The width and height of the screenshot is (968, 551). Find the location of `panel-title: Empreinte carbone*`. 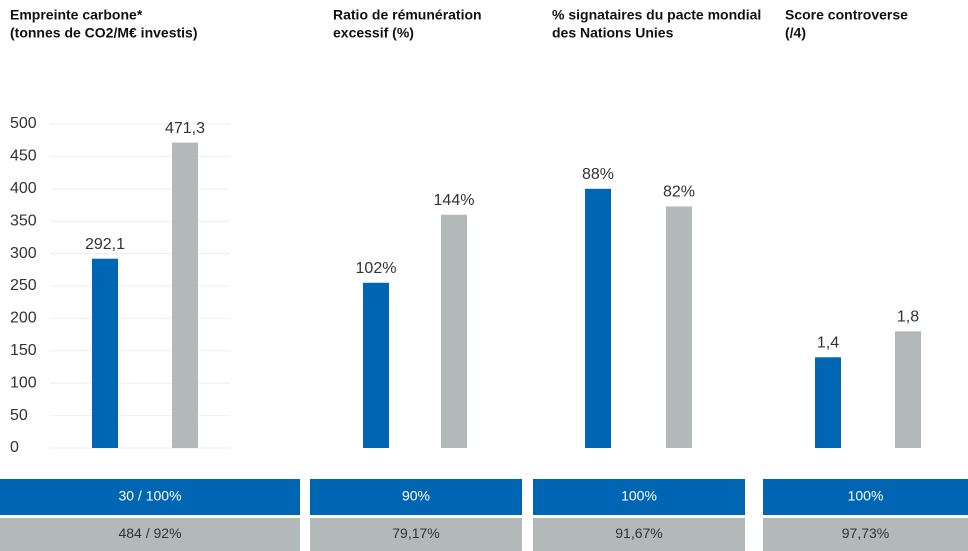

panel-title: Empreinte carbone* is located at coordinates (76, 15).